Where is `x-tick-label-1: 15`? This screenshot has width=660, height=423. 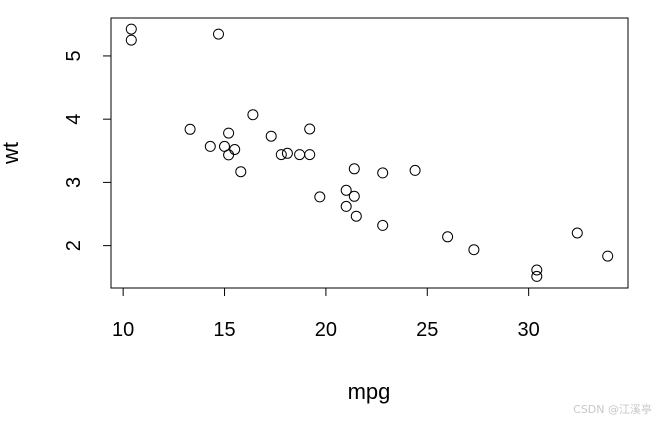
x-tick-label-1: 15 is located at coordinates (224, 330).